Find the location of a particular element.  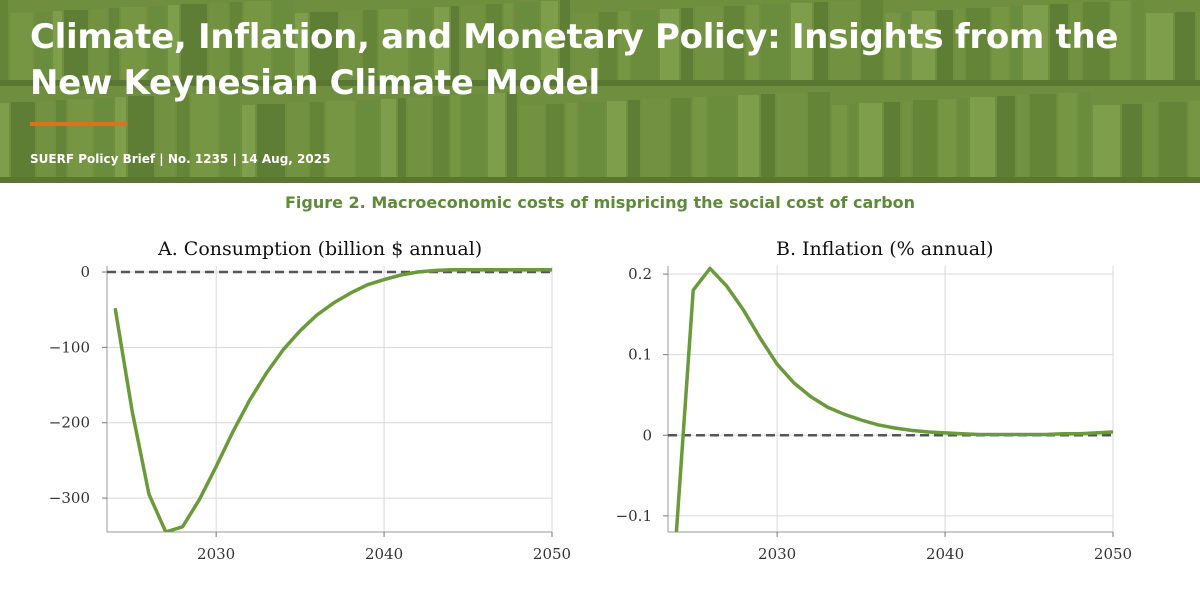

y-tick-label: −200 is located at coordinates (69, 423).